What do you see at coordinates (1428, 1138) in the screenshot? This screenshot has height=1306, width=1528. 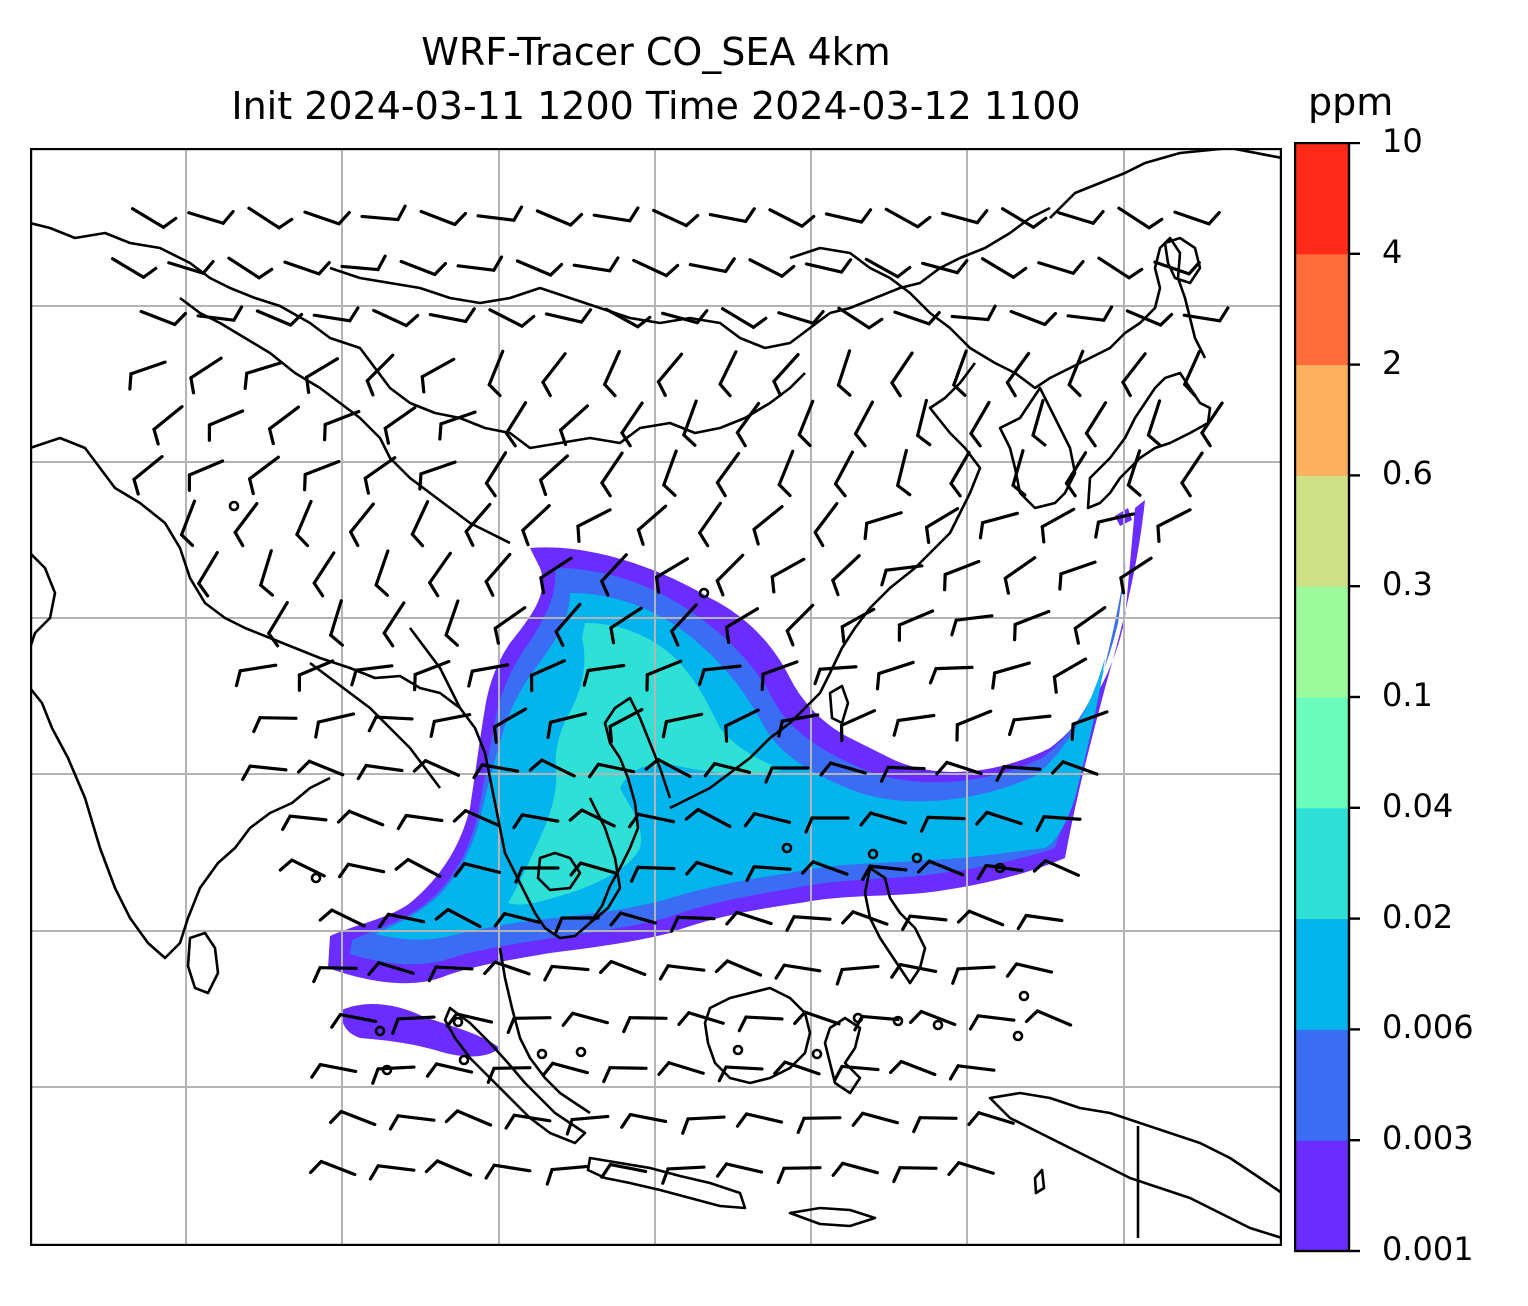 I see `colorbar-tick-label: 0.003` at bounding box center [1428, 1138].